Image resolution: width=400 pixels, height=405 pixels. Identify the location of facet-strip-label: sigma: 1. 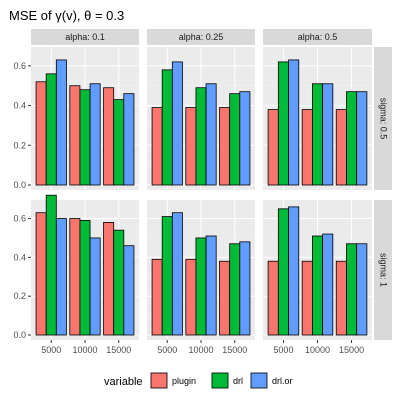
(384, 270).